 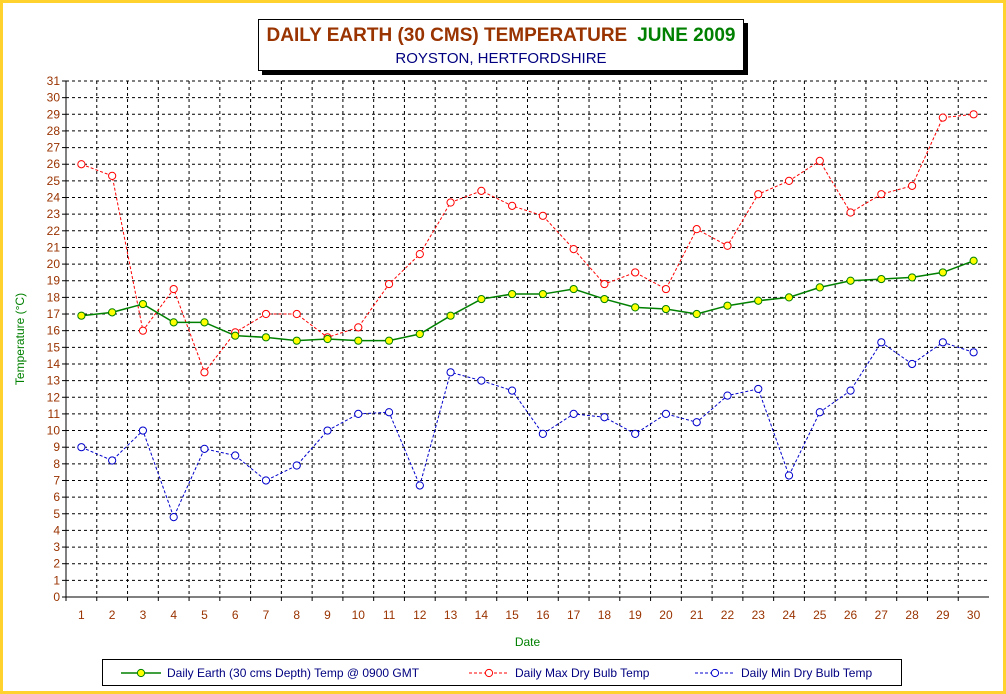 What do you see at coordinates (56, 564) in the screenshot?
I see `y-tick-label: 2` at bounding box center [56, 564].